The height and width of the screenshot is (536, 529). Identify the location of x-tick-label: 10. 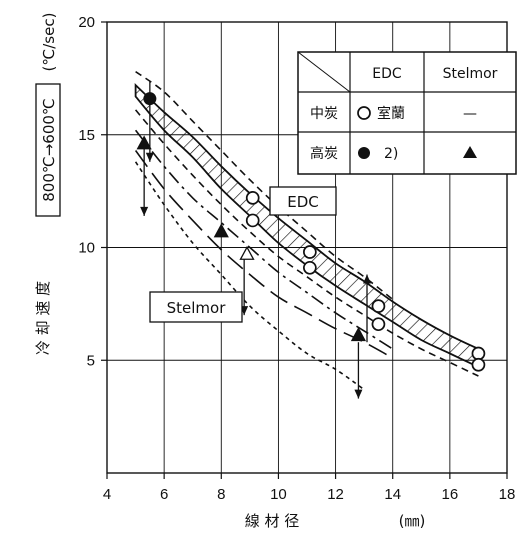
(278, 494).